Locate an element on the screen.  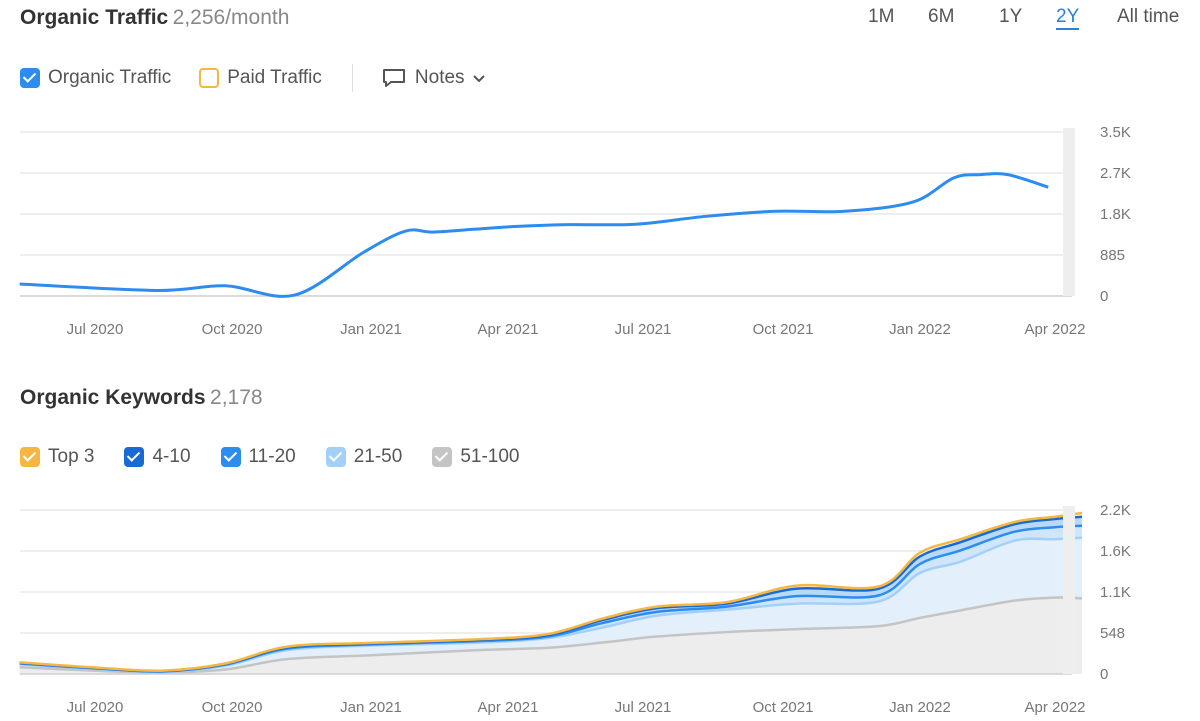
traffic-header: Organic Traffic 2,256/month is located at coordinates (154, 18).